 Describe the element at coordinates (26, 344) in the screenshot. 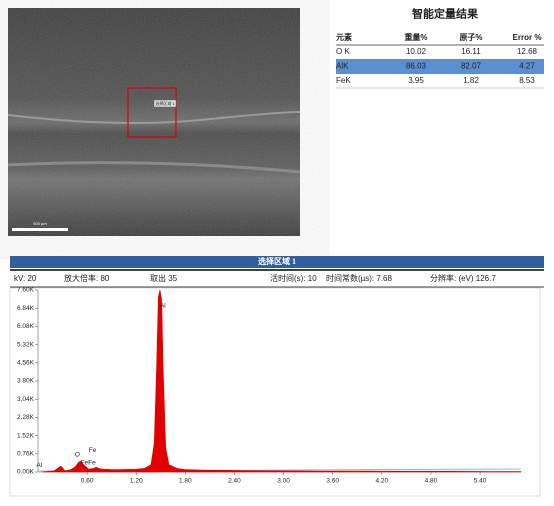

I see `y-tick-label: 5.32K` at that location.